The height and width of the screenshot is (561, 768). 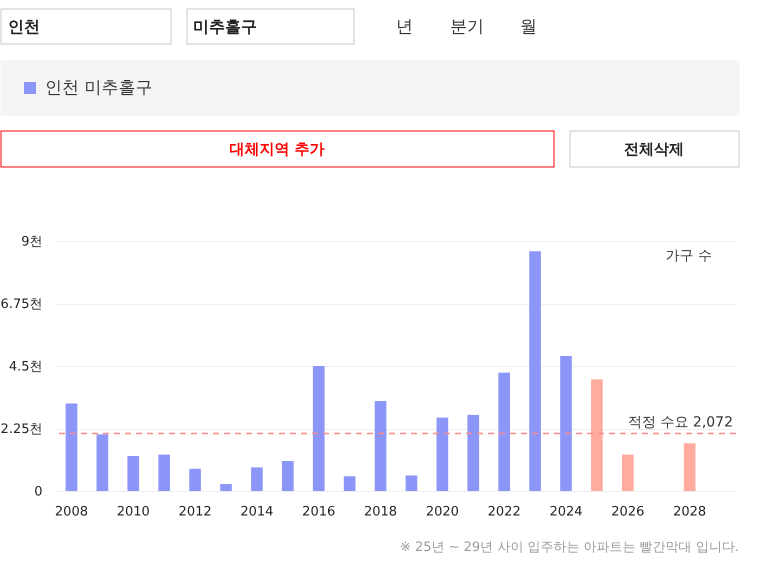 What do you see at coordinates (98, 88) in the screenshot?
I see `legend-label: 인천 미추홀구` at bounding box center [98, 88].